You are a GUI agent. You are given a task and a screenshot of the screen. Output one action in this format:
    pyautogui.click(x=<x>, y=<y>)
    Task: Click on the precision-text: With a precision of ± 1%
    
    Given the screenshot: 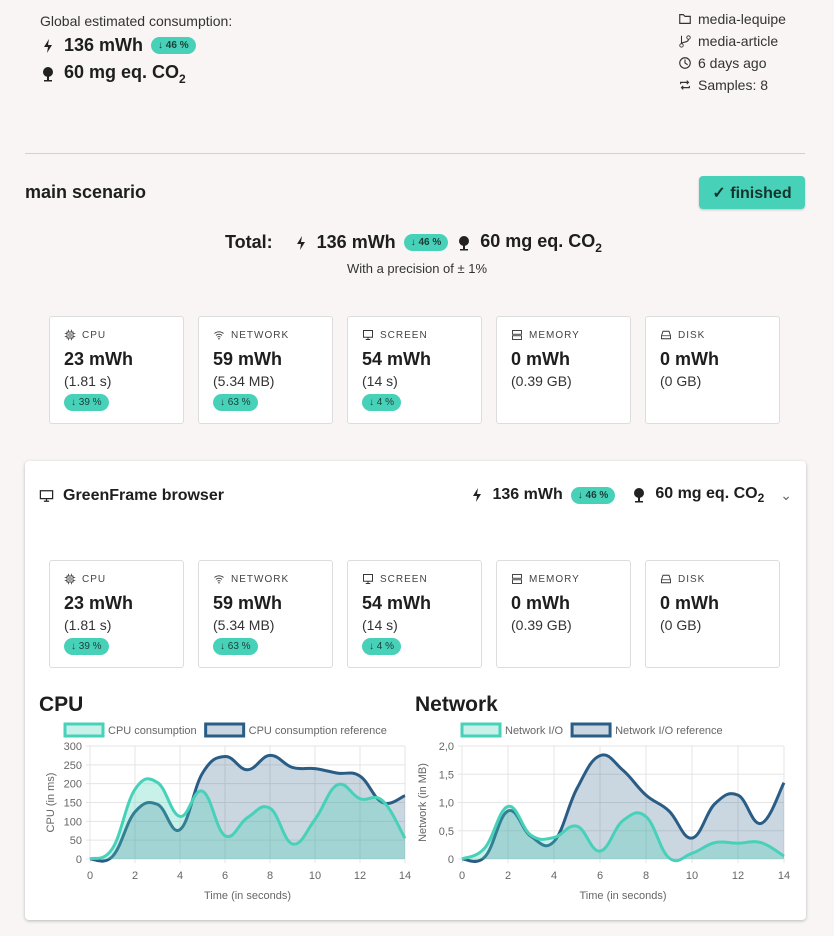 What is the action you would take?
    pyautogui.click(x=417, y=268)
    